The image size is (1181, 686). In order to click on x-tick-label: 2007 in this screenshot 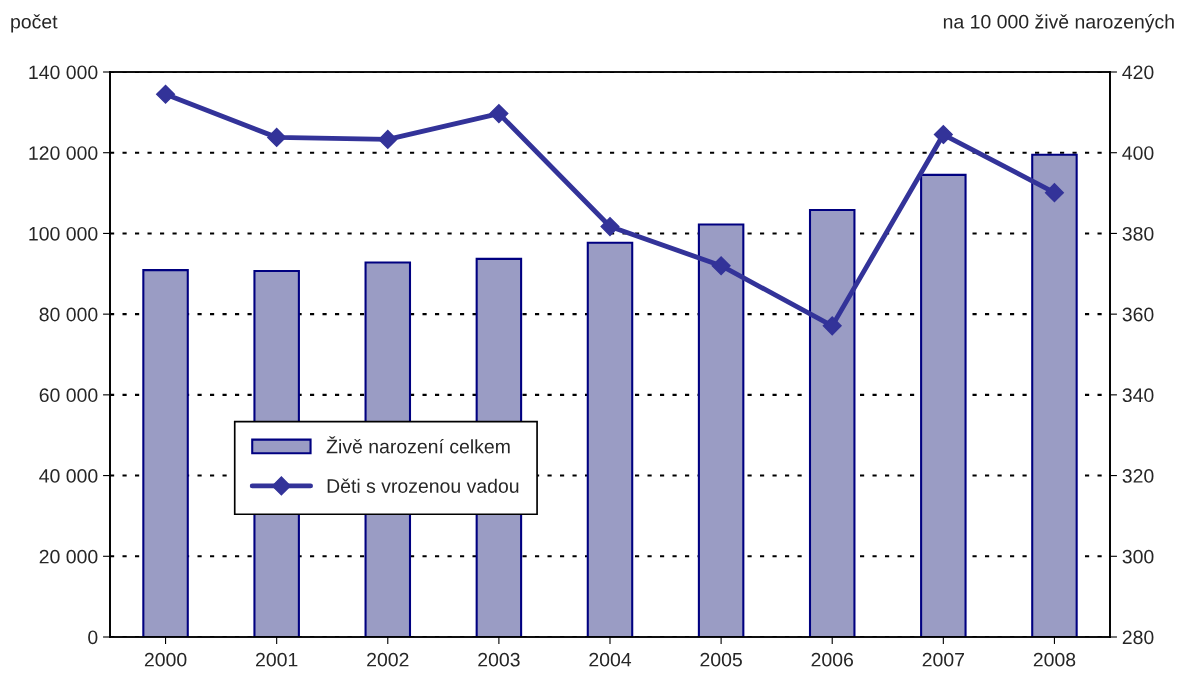, I will do `click(943, 659)`.